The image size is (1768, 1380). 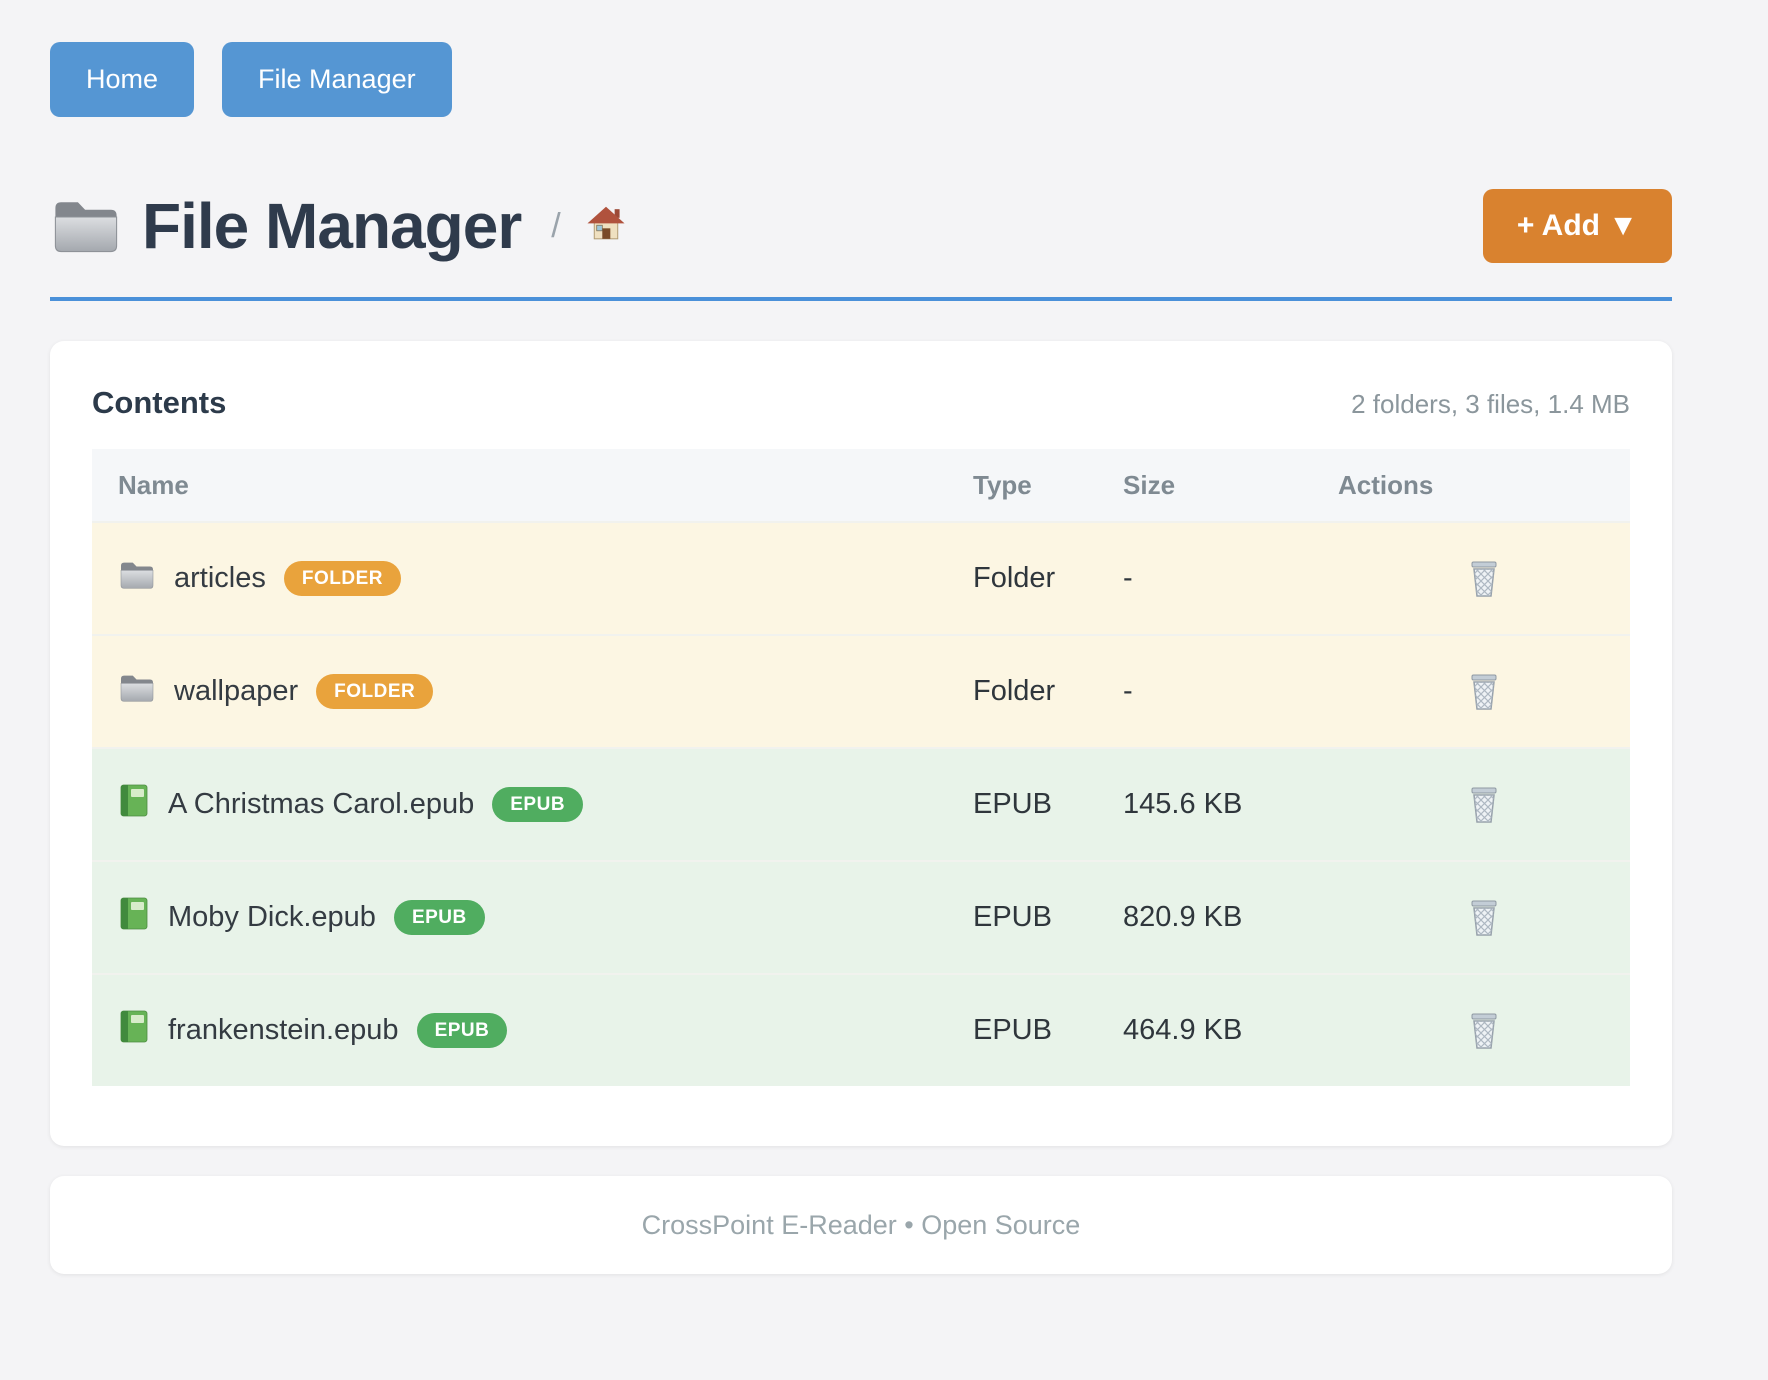 What do you see at coordinates (272, 917) in the screenshot?
I see `file-name-link: Moby Dick.epub` at bounding box center [272, 917].